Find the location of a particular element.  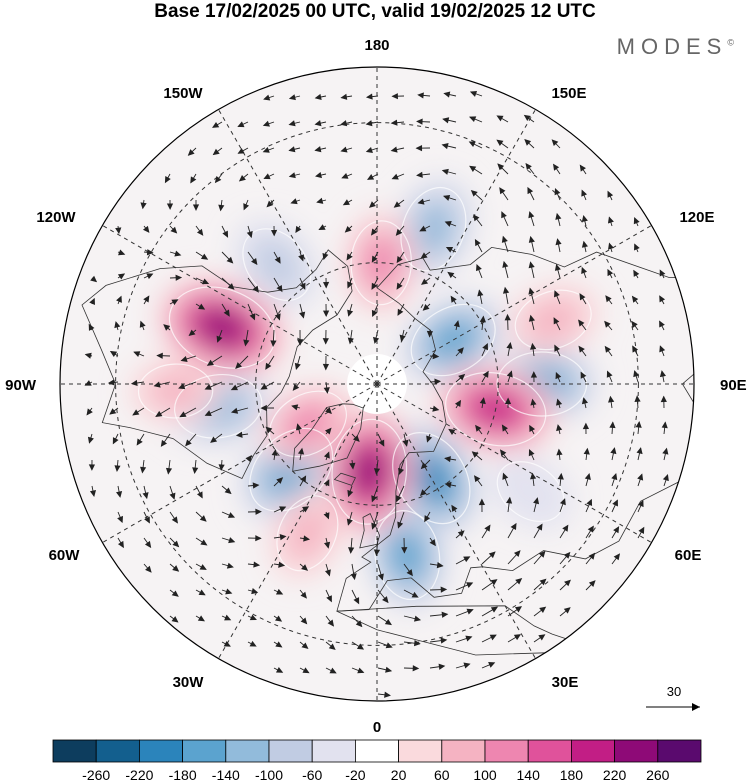

label-150w: 150W is located at coordinates (183, 93).